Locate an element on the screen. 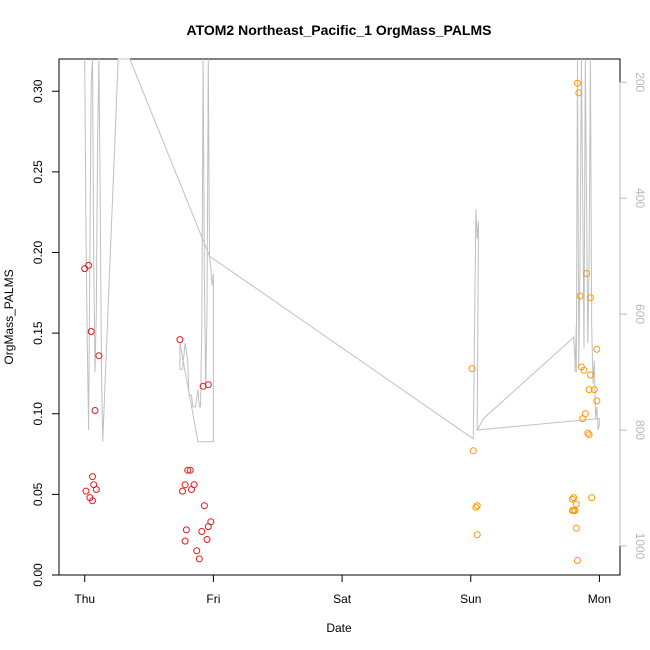  x-axis: Thu Fri Sat Sun Mon is located at coordinates (342, 590).